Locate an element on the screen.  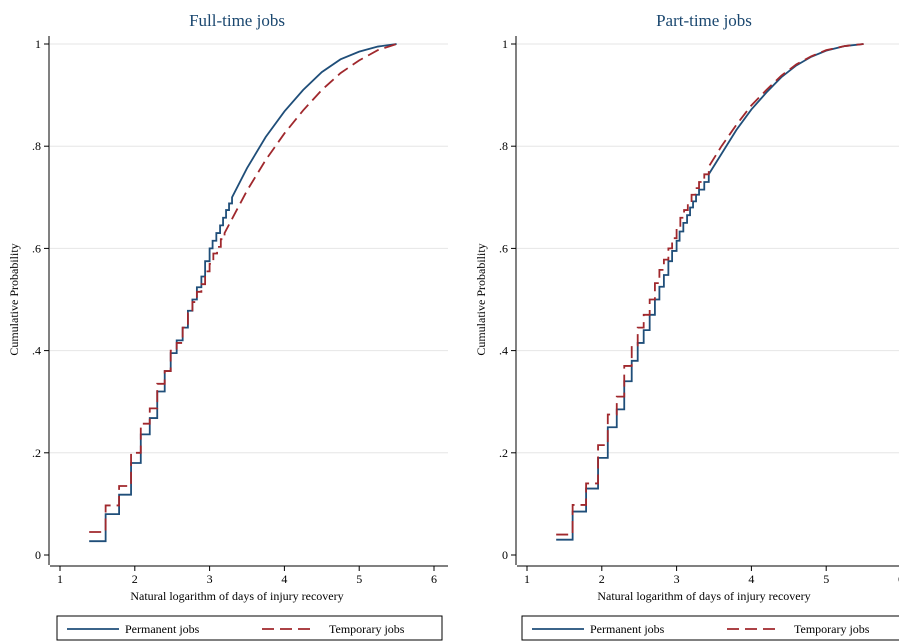
x-tick-label: 6 is located at coordinates (434, 579).